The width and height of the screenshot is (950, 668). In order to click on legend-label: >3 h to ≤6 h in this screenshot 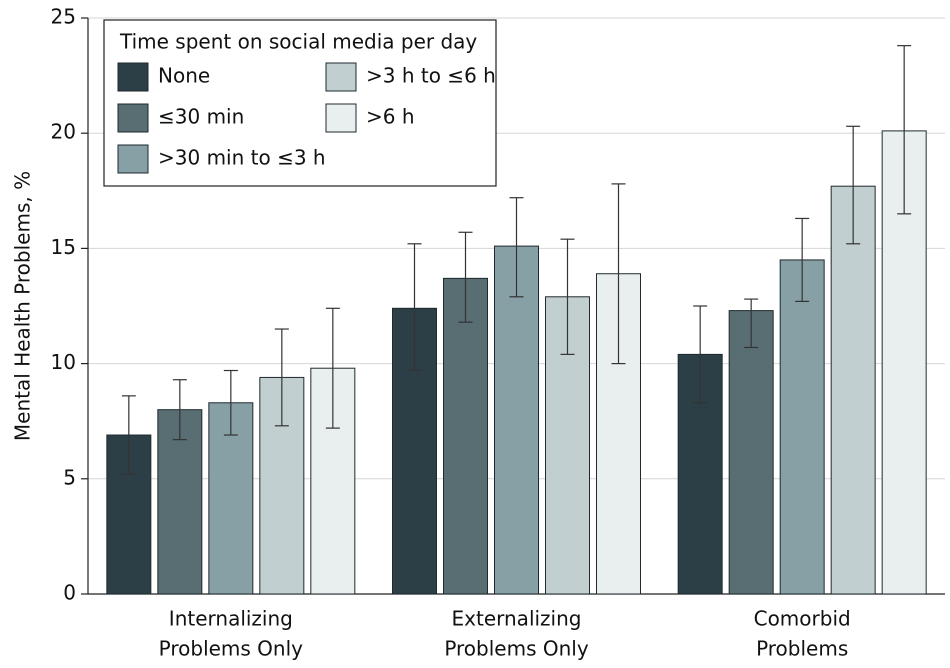, I will do `click(431, 76)`.